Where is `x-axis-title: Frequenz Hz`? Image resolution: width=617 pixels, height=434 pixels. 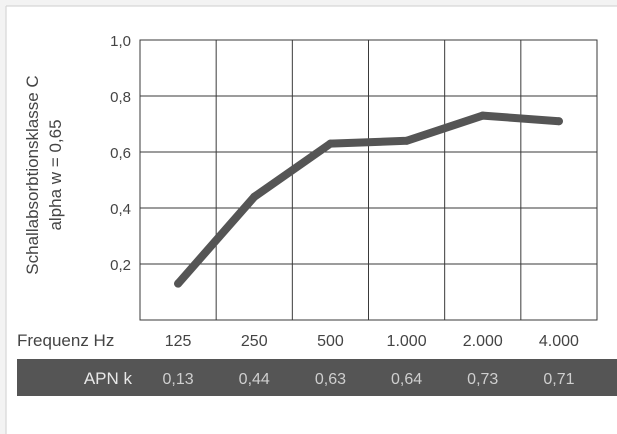
x-axis-title: Frequenz Hz is located at coordinates (65, 340).